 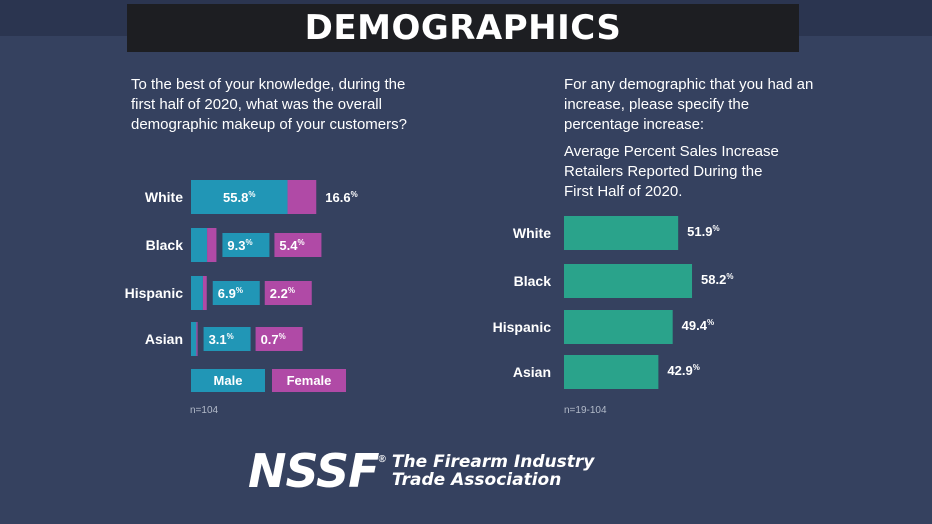 What do you see at coordinates (683, 370) in the screenshot?
I see `increase-value-label: 42.9%` at bounding box center [683, 370].